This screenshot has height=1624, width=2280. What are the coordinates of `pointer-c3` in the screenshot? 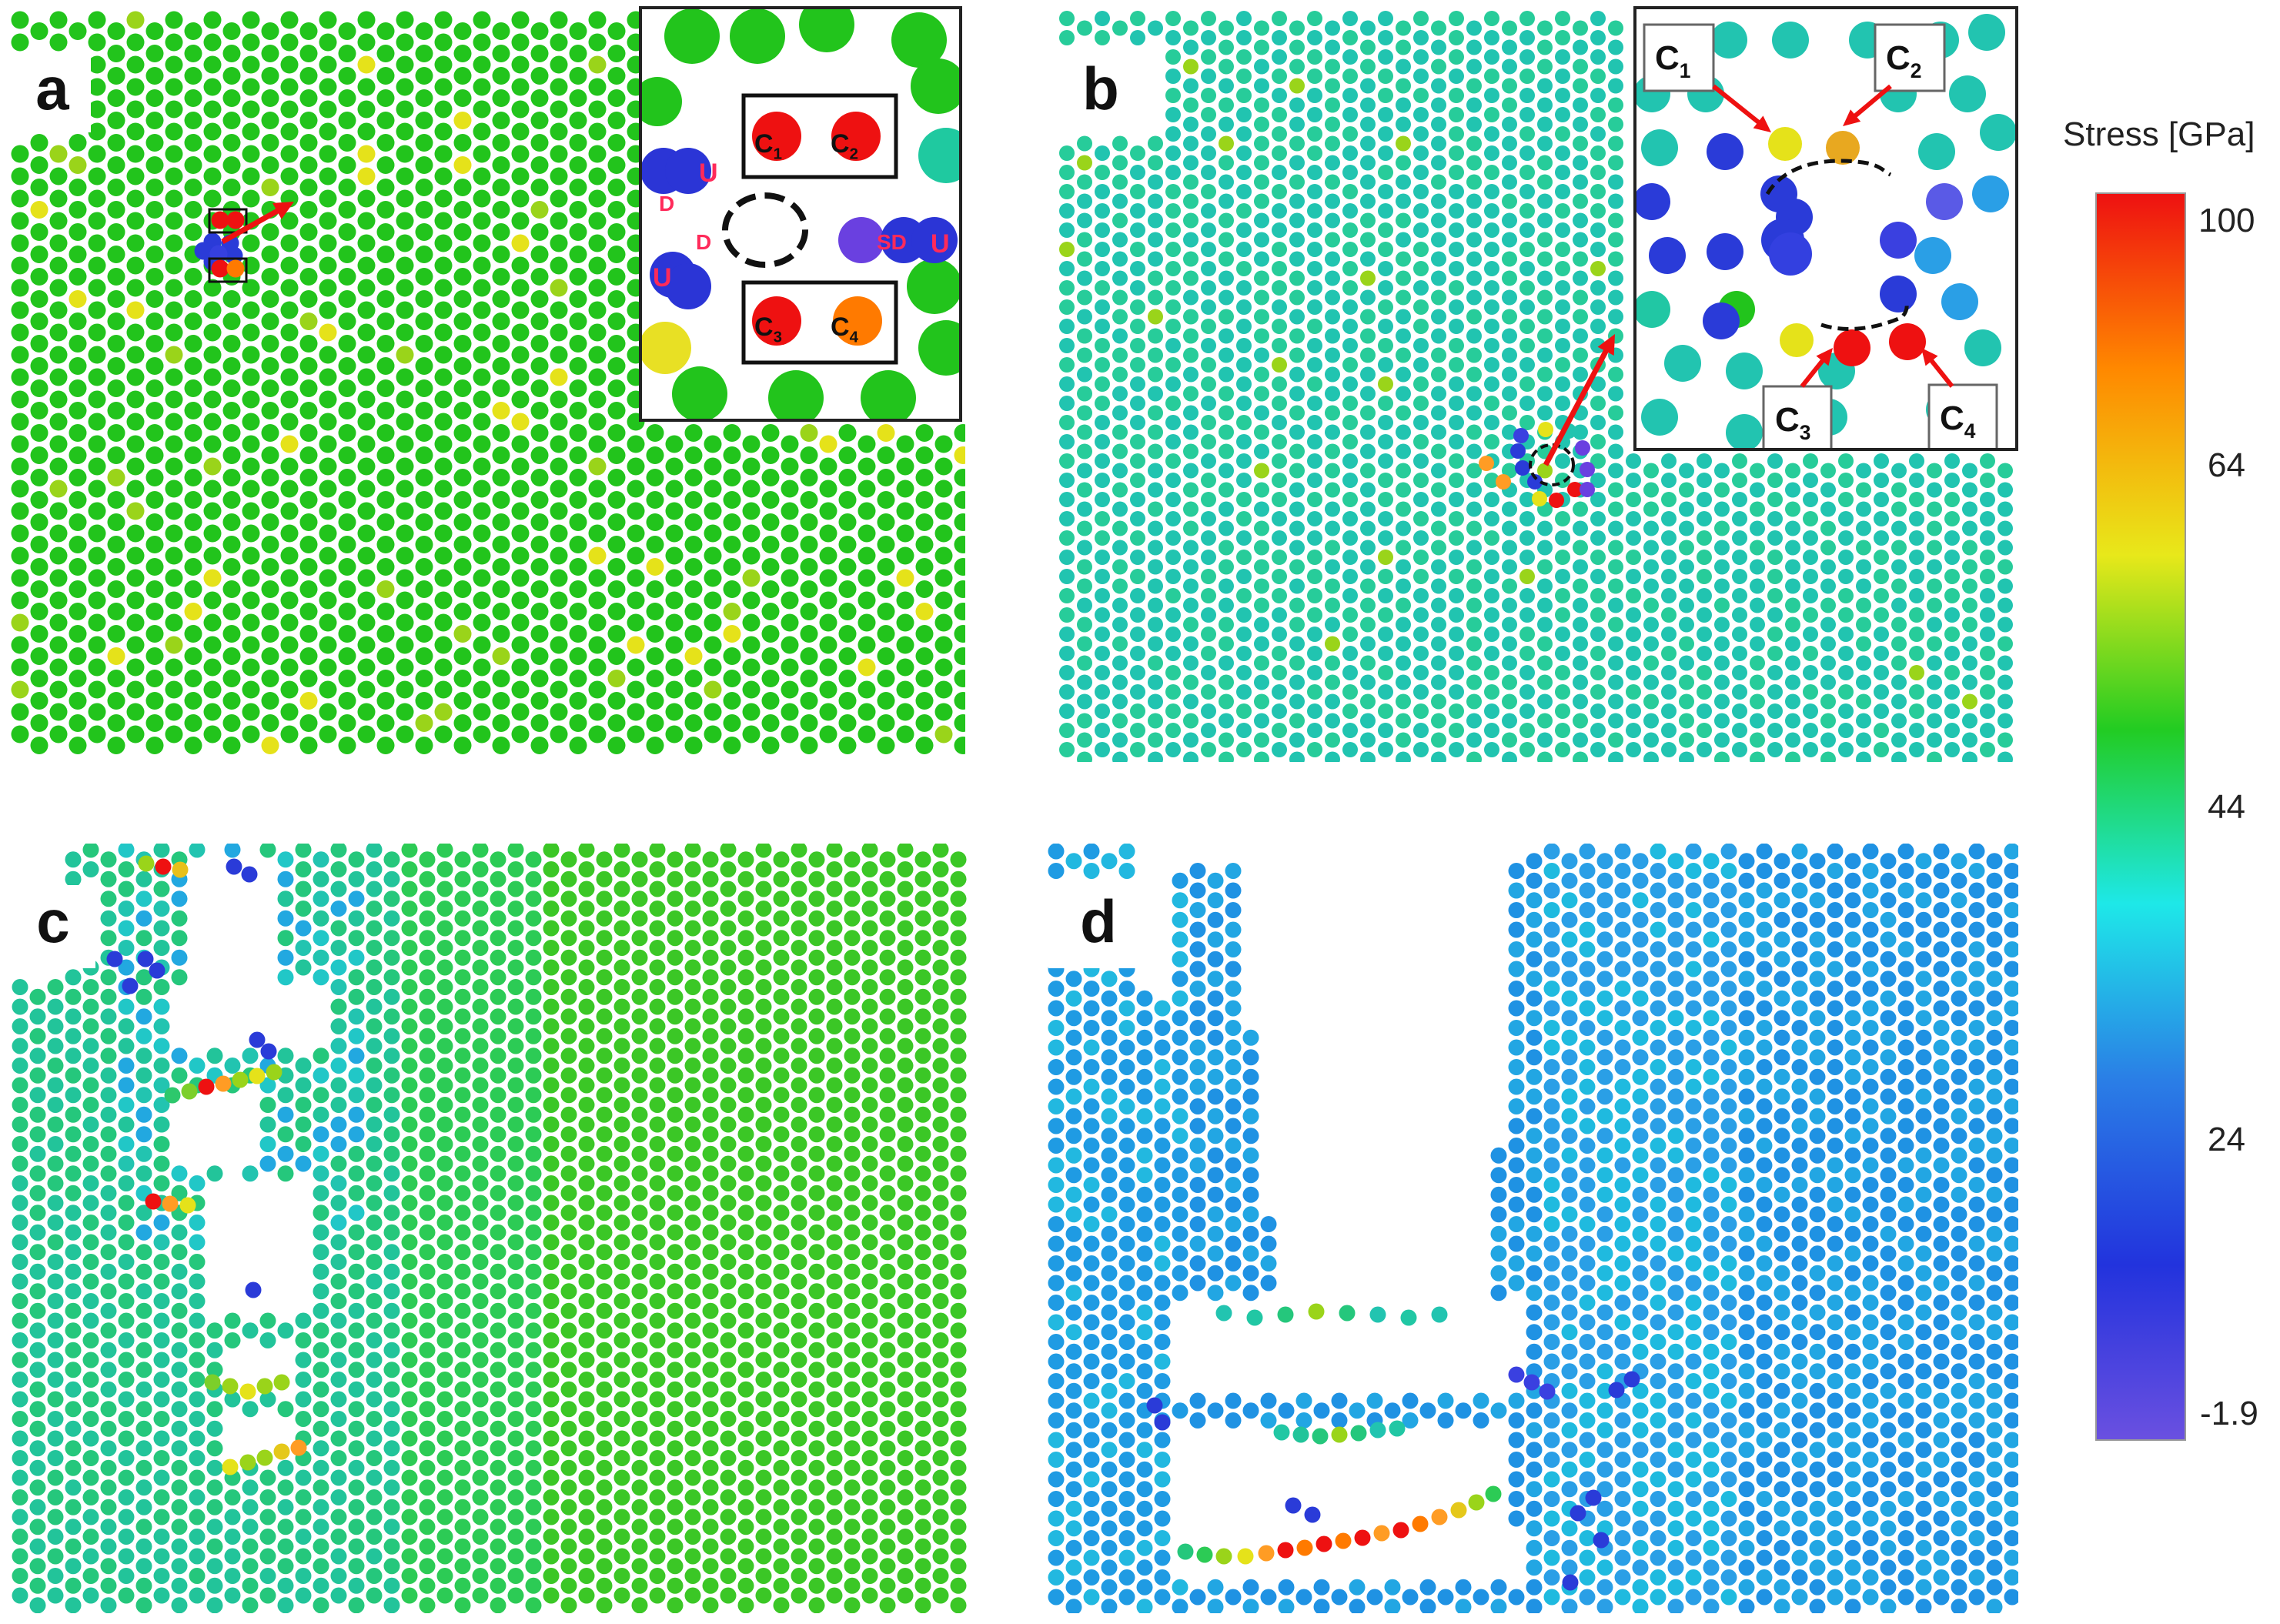 It's located at (1816, 368).